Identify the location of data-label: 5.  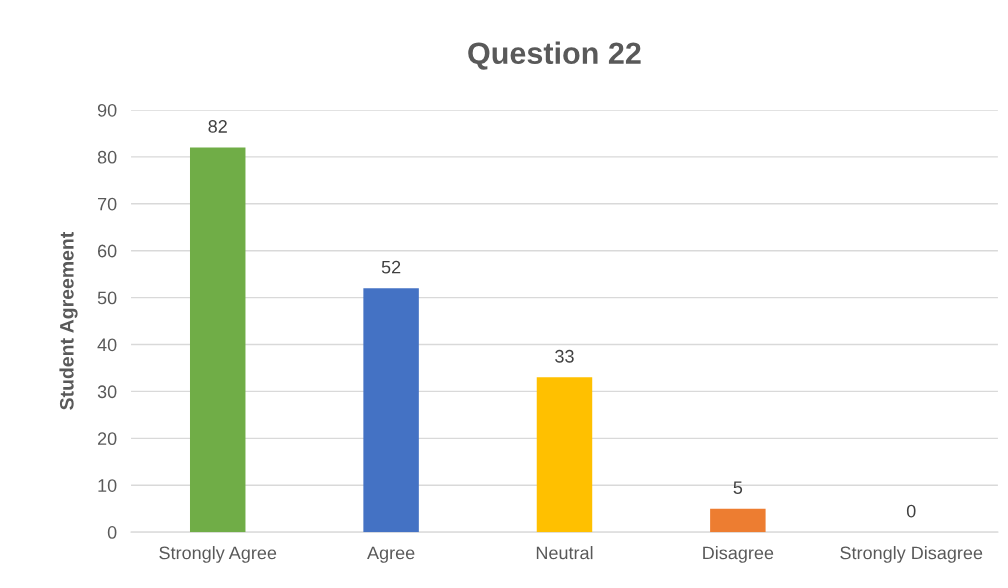
(738, 488).